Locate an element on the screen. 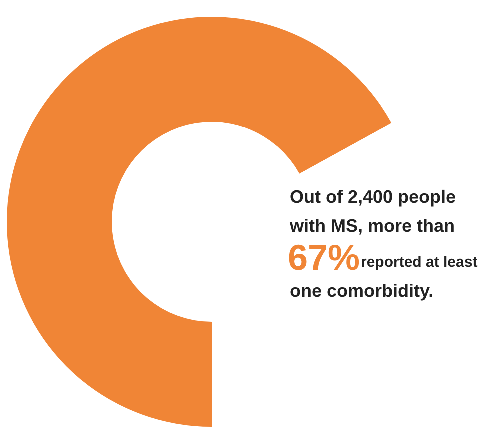 This screenshot has height=432, width=481. text: 67% is located at coordinates (324, 257).